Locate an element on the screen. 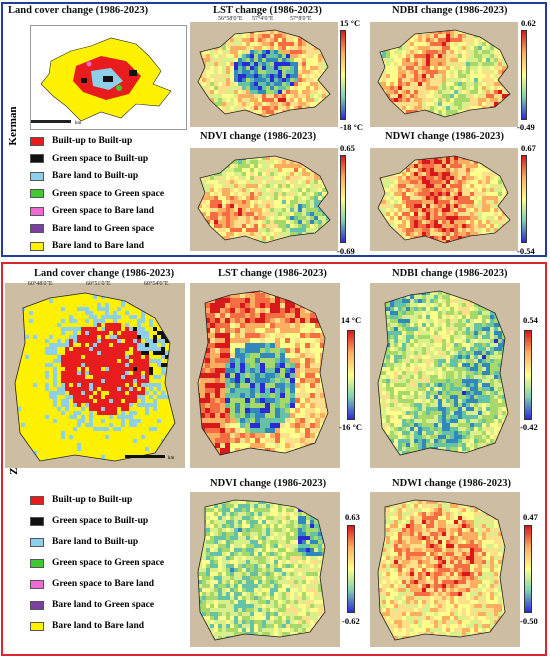  zahedan-legend-label: Green space to Built-up is located at coordinates (100, 521).